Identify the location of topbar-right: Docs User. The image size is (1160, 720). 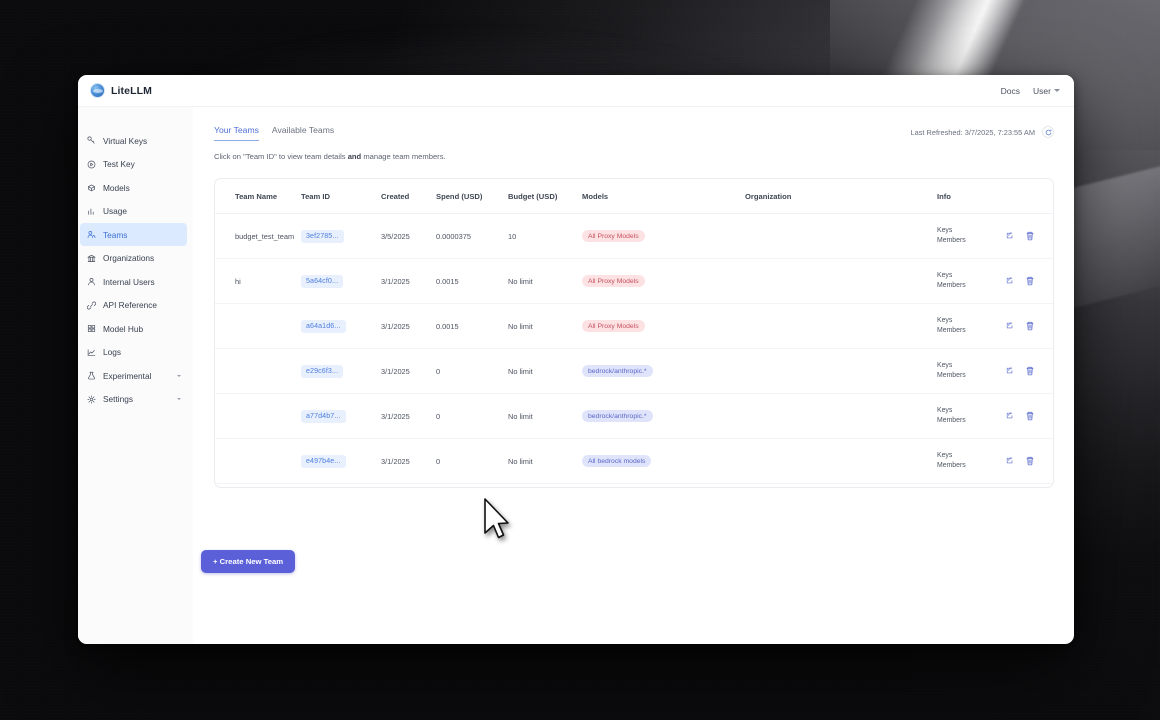
(1030, 91).